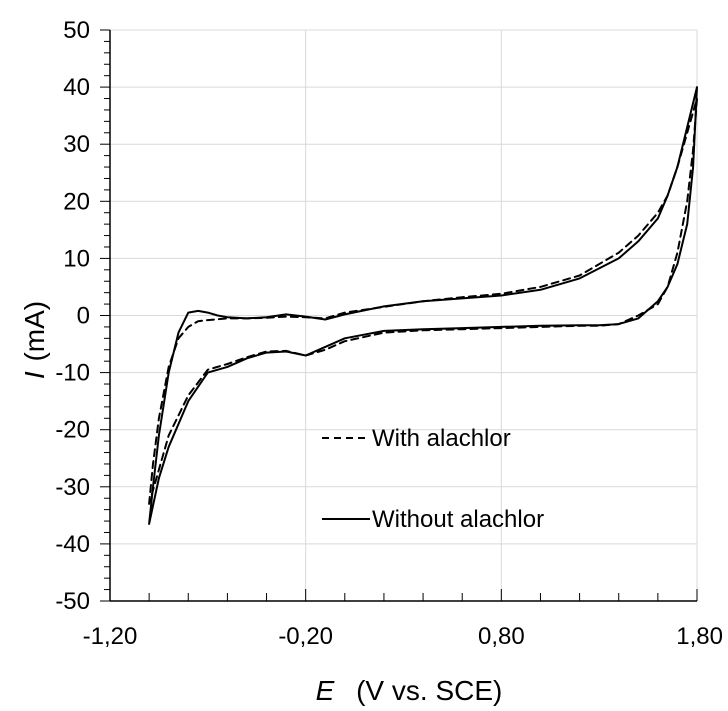 Image resolution: width=728 pixels, height=711 pixels. Describe the element at coordinates (325, 690) in the screenshot. I see `x-axis-symbol: E` at that location.